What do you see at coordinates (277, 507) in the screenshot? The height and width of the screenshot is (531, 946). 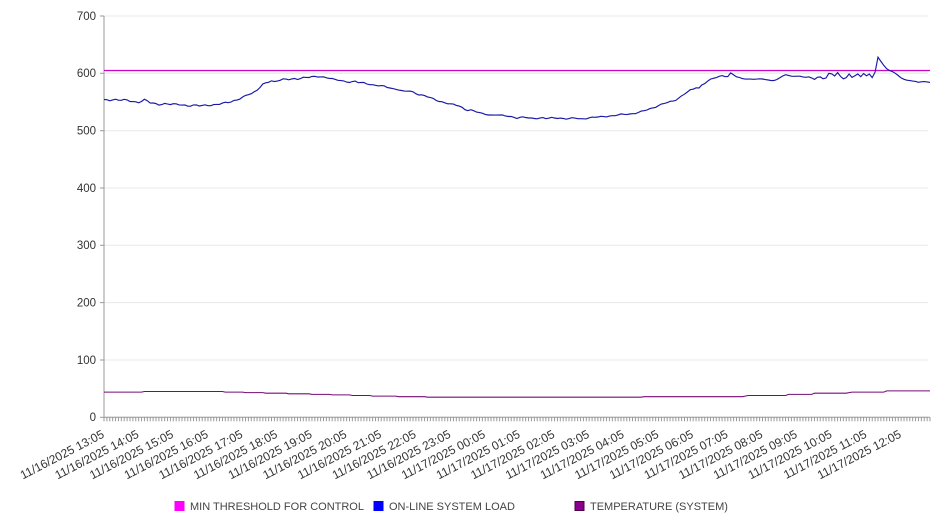 I see `svg-text: MIN THRESHOLD FOR CONTROL` at bounding box center [277, 507].